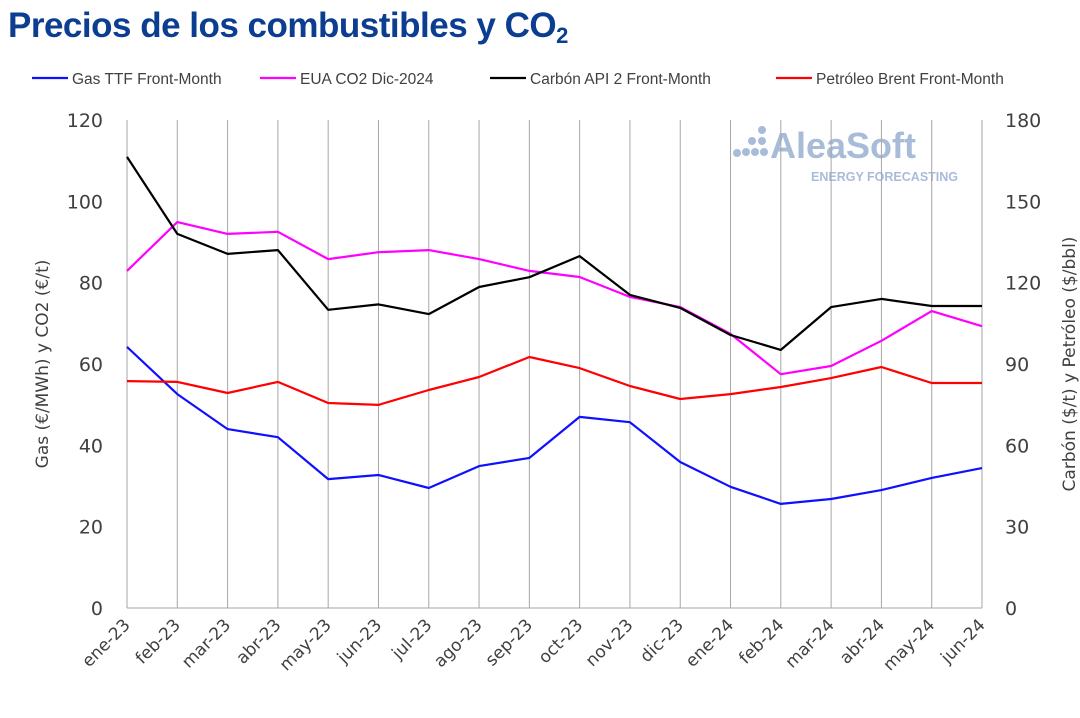 This screenshot has width=1080, height=718. Describe the element at coordinates (282, 25) in the screenshot. I see `title-text: Precios de los combustibles y CO` at that location.